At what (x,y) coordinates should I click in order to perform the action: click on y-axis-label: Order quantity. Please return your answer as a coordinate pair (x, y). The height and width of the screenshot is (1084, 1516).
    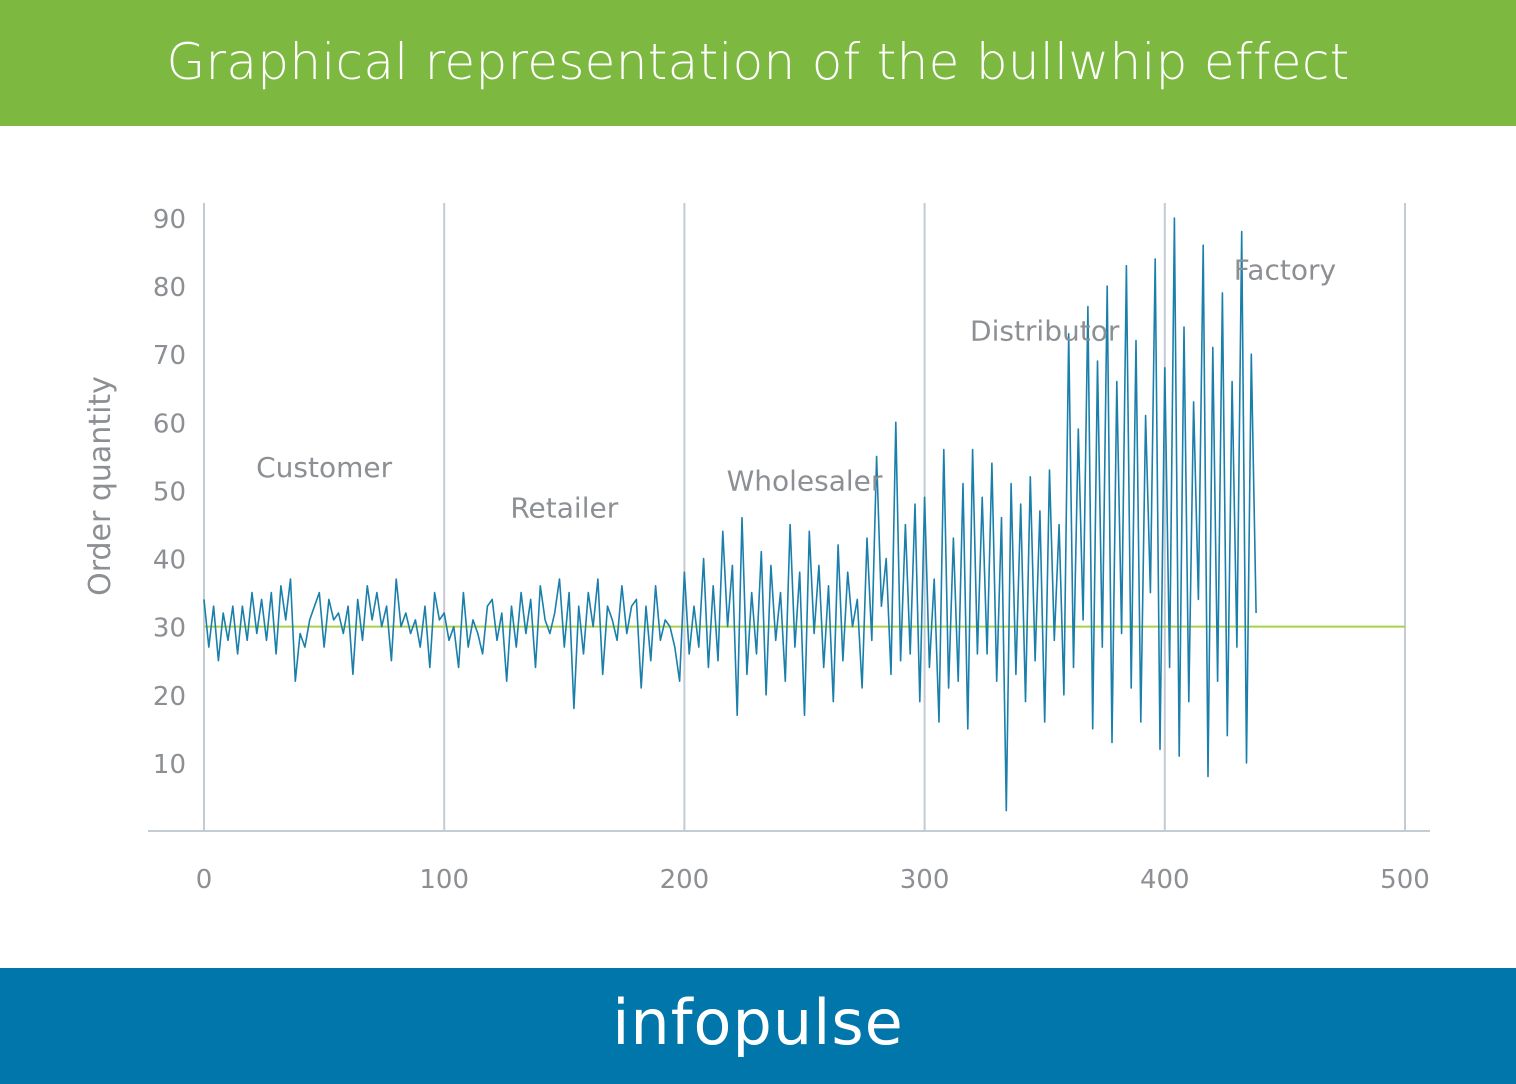
    Looking at the image, I should click on (100, 486).